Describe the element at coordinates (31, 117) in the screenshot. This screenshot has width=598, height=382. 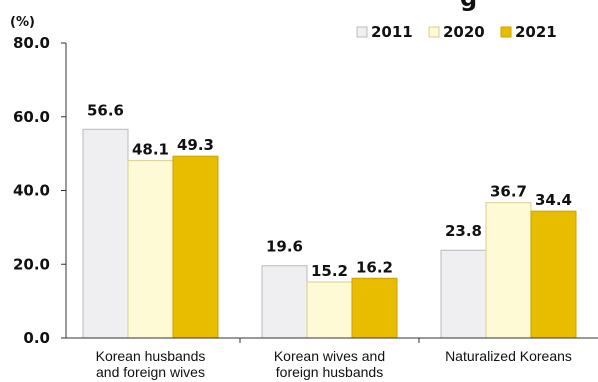
I see `y-tick-label: 60.0` at that location.